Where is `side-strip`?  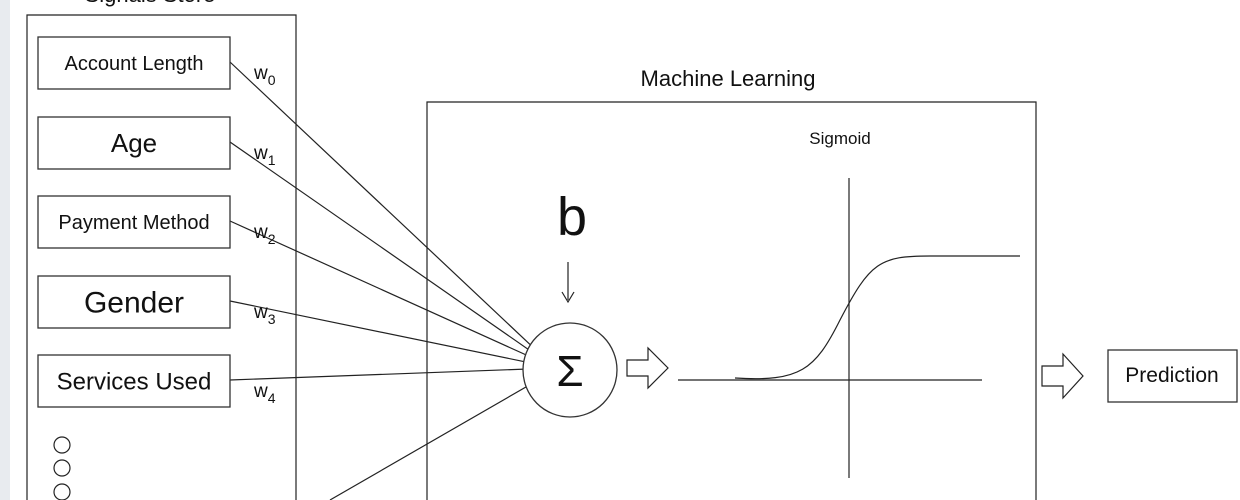
side-strip is located at coordinates (5, 250).